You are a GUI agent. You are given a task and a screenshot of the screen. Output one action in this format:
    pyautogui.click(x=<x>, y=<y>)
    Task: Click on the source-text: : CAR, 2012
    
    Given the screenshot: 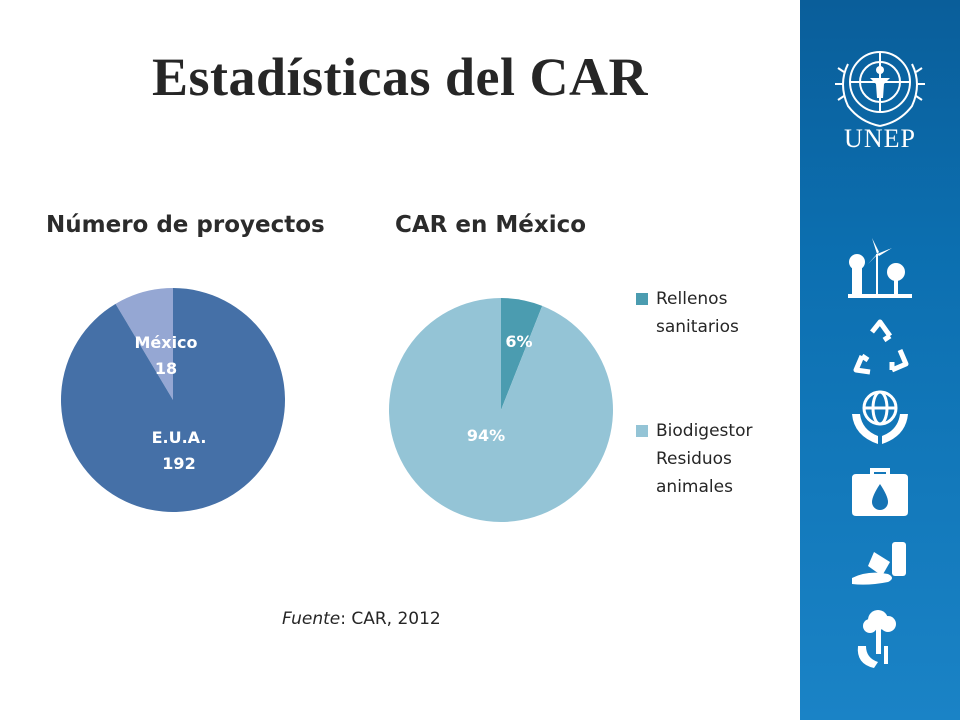 What is the action you would take?
    pyautogui.click(x=390, y=619)
    